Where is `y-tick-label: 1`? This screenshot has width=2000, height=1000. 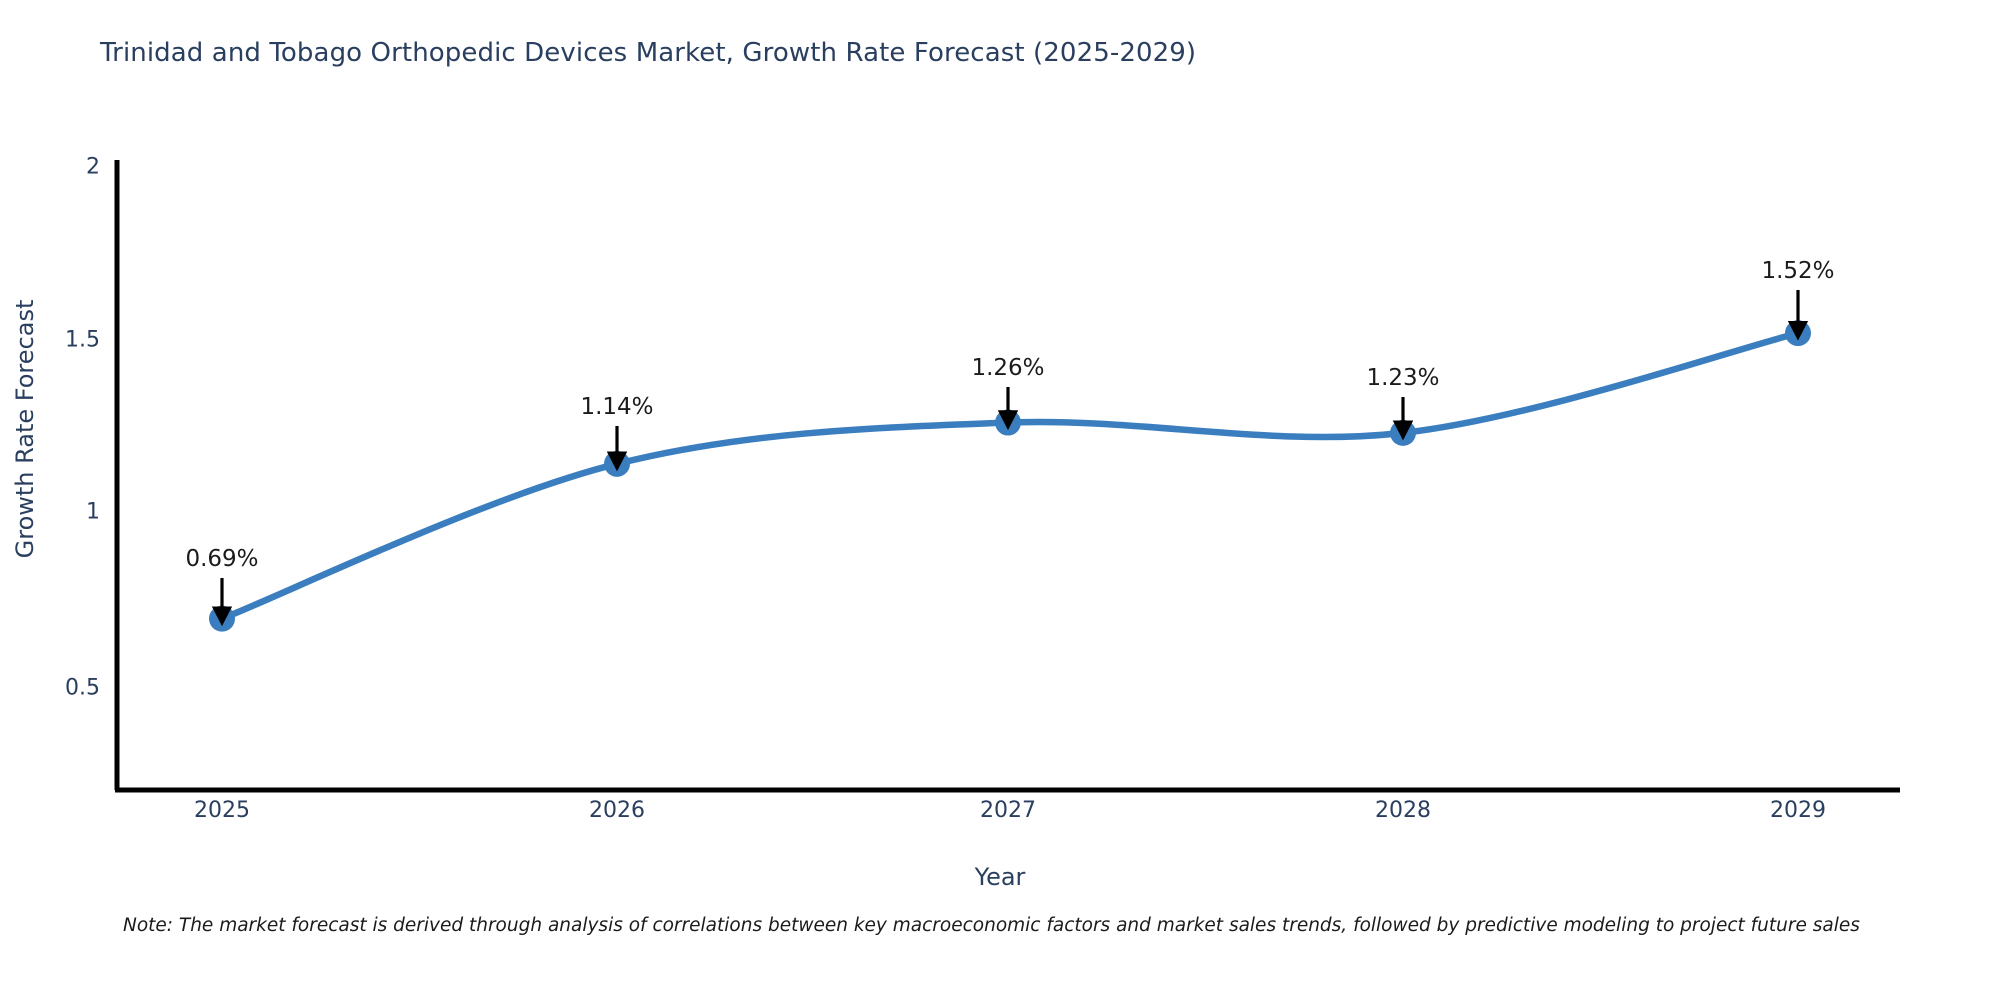 y-tick-label: 1 is located at coordinates (93, 512).